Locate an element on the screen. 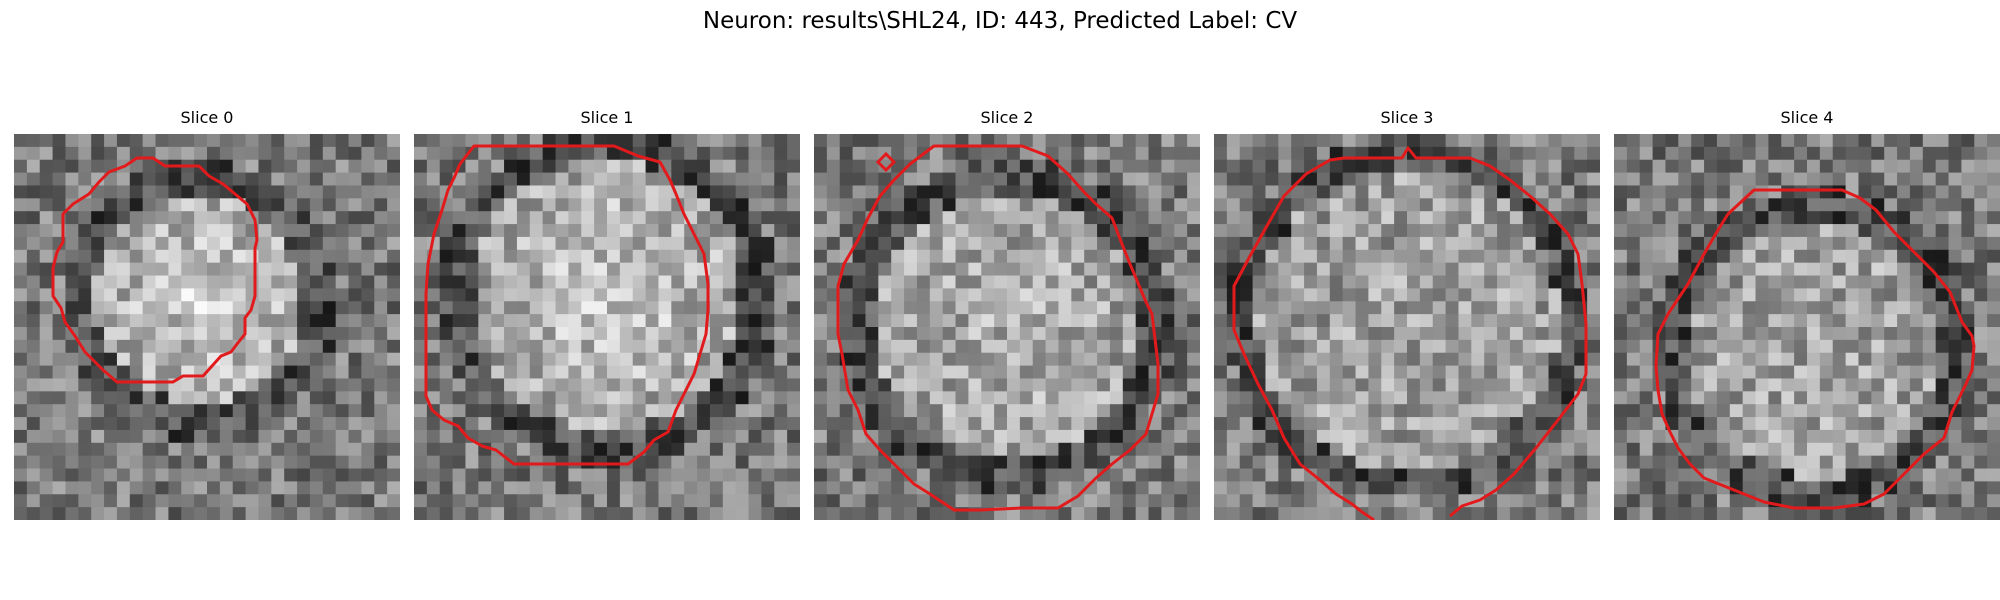 The image size is (2000, 600). slice-title: Slice 0 is located at coordinates (207, 117).